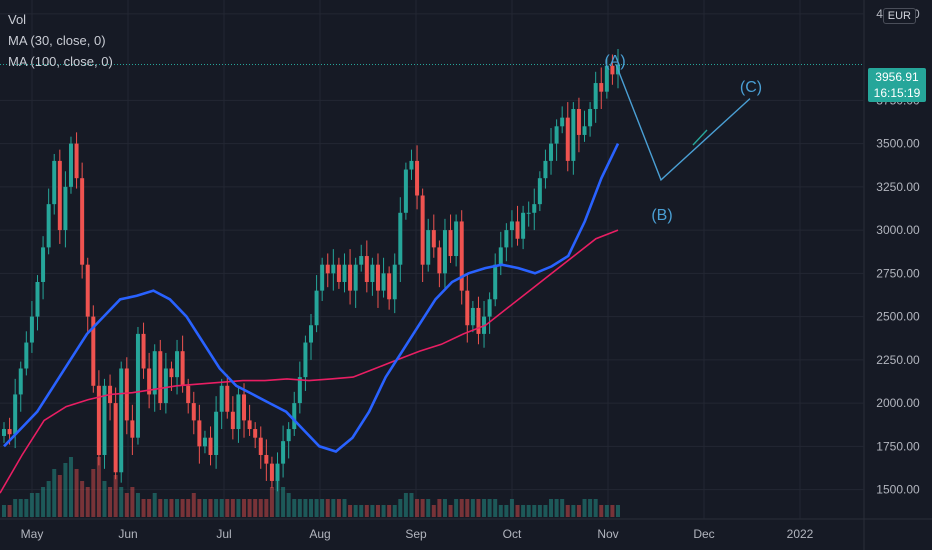 The height and width of the screenshot is (550, 932). What do you see at coordinates (898, 187) in the screenshot?
I see `y-tick-label: 3250.00` at bounding box center [898, 187].